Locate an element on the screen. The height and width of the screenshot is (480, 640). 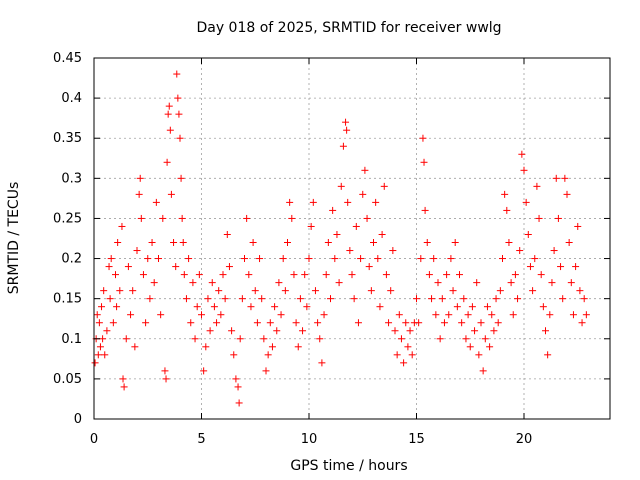
y-tick-label: 0.25 is located at coordinates (67, 218).